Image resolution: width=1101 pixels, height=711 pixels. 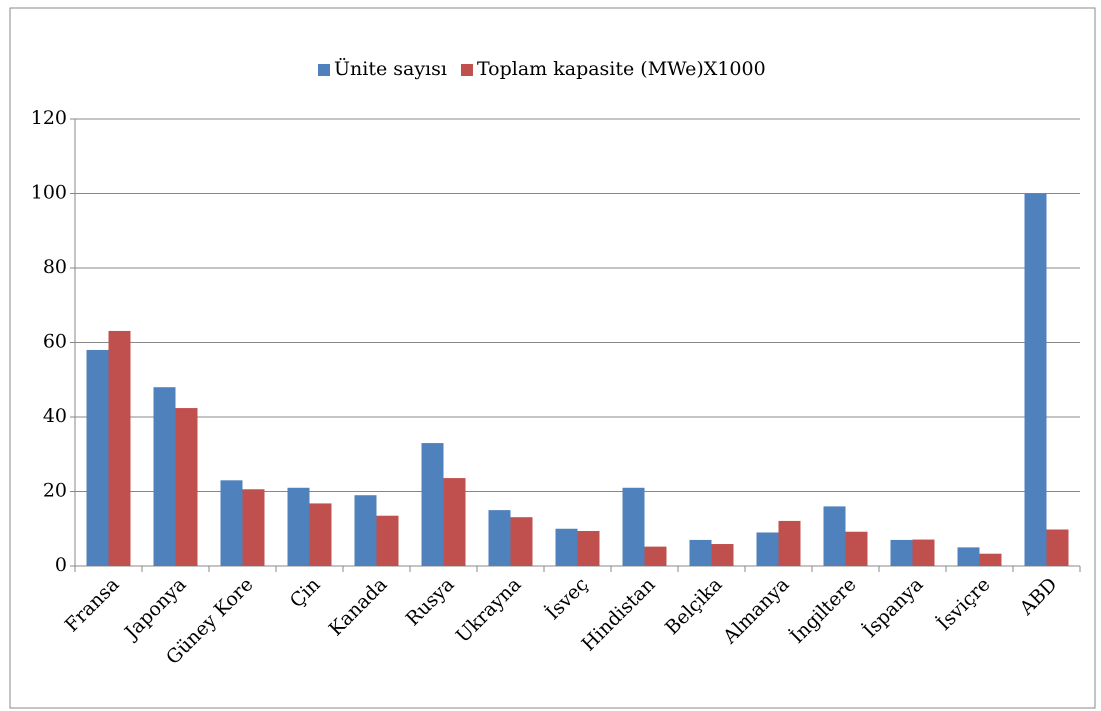 I want to click on x-tick-label: İspanya, so click(x=892, y=607).